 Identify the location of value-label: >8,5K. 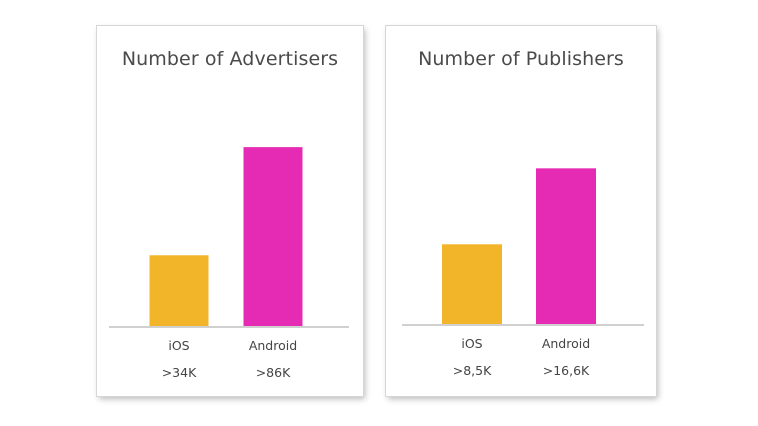
(472, 370).